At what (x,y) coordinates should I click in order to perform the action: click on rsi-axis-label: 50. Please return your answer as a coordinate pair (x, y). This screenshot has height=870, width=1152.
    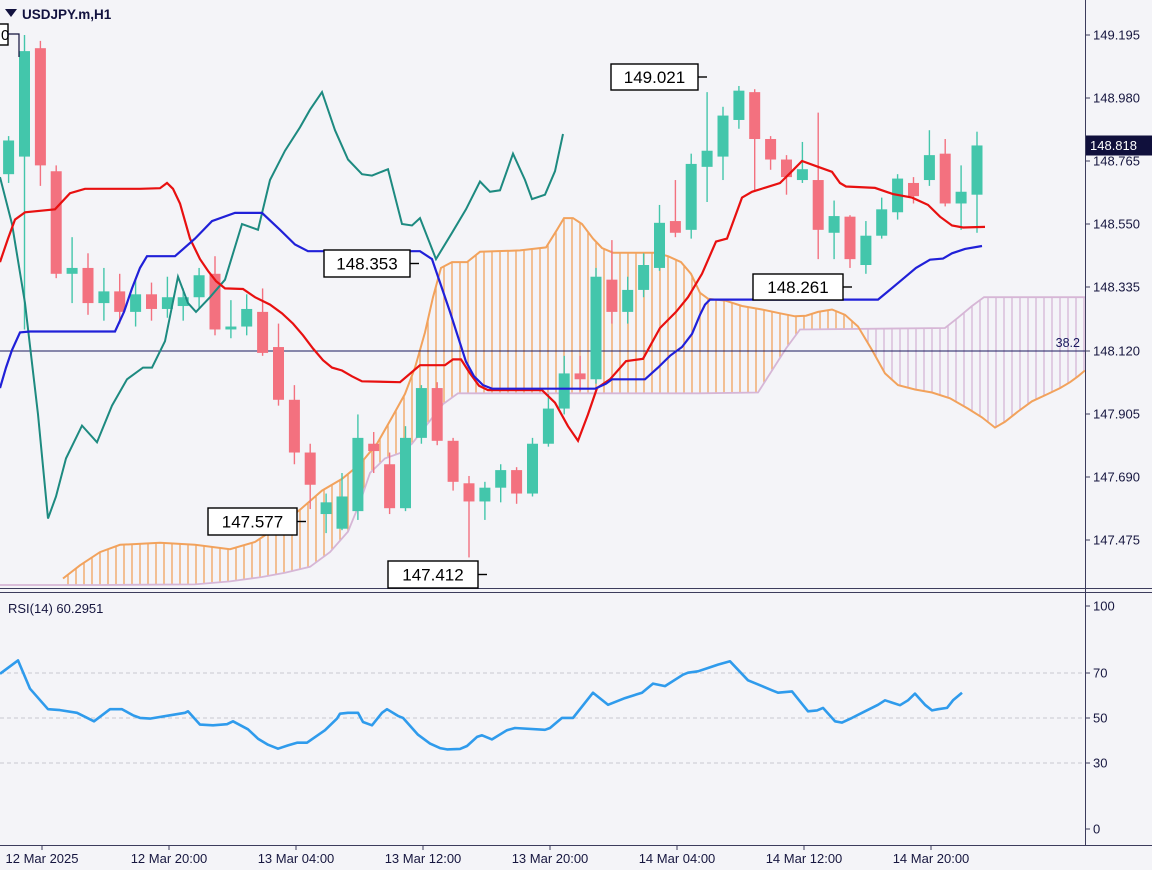
    Looking at the image, I should click on (1100, 718).